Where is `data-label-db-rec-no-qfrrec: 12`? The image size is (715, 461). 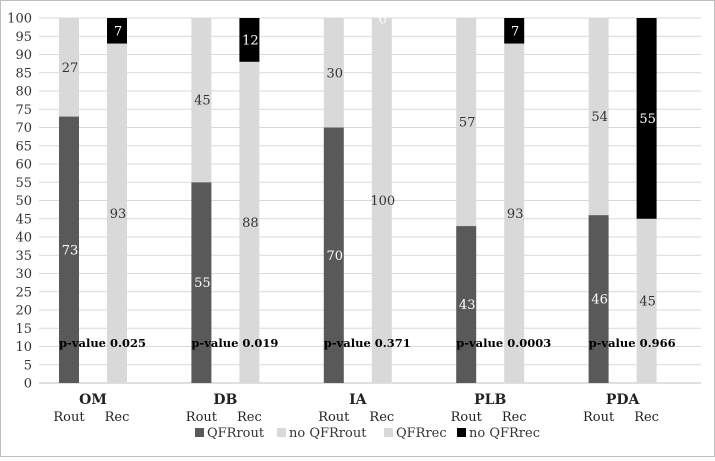
data-label-db-rec-no-qfrrec: 12 is located at coordinates (250, 40).